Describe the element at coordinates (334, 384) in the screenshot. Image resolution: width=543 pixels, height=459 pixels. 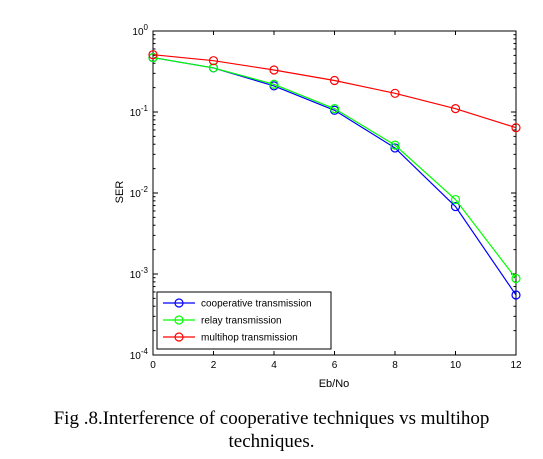
I see `x-axis-label: Eb/No` at that location.